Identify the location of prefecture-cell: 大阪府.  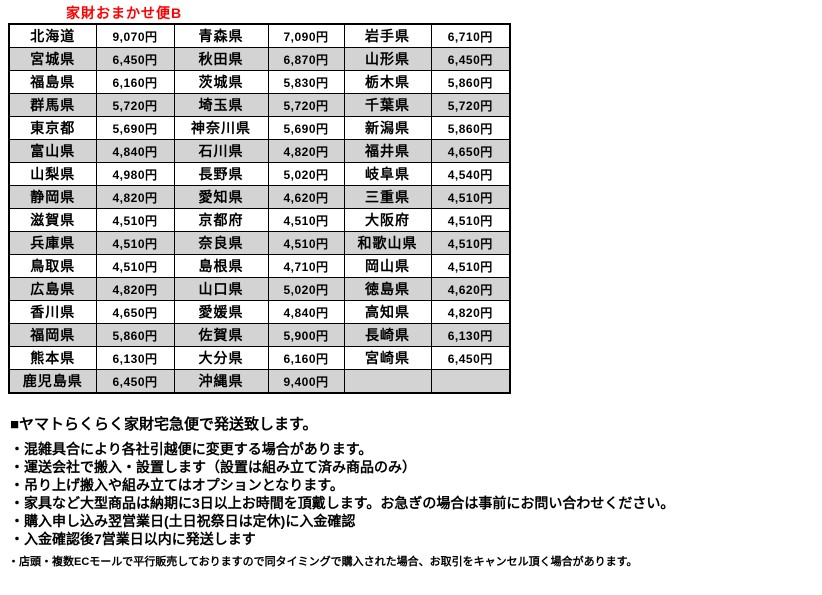
(387, 220).